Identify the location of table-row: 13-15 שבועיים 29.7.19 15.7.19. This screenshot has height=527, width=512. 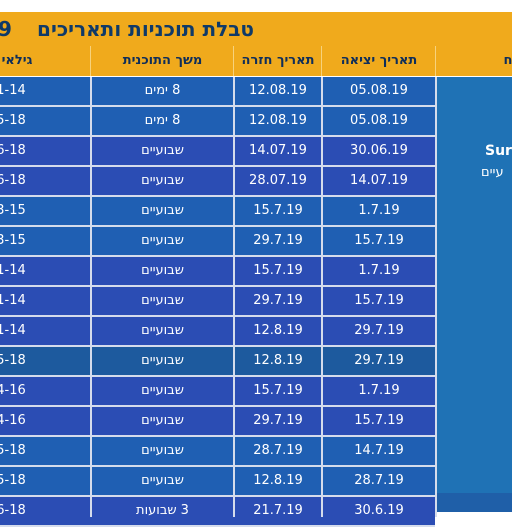
(217, 241).